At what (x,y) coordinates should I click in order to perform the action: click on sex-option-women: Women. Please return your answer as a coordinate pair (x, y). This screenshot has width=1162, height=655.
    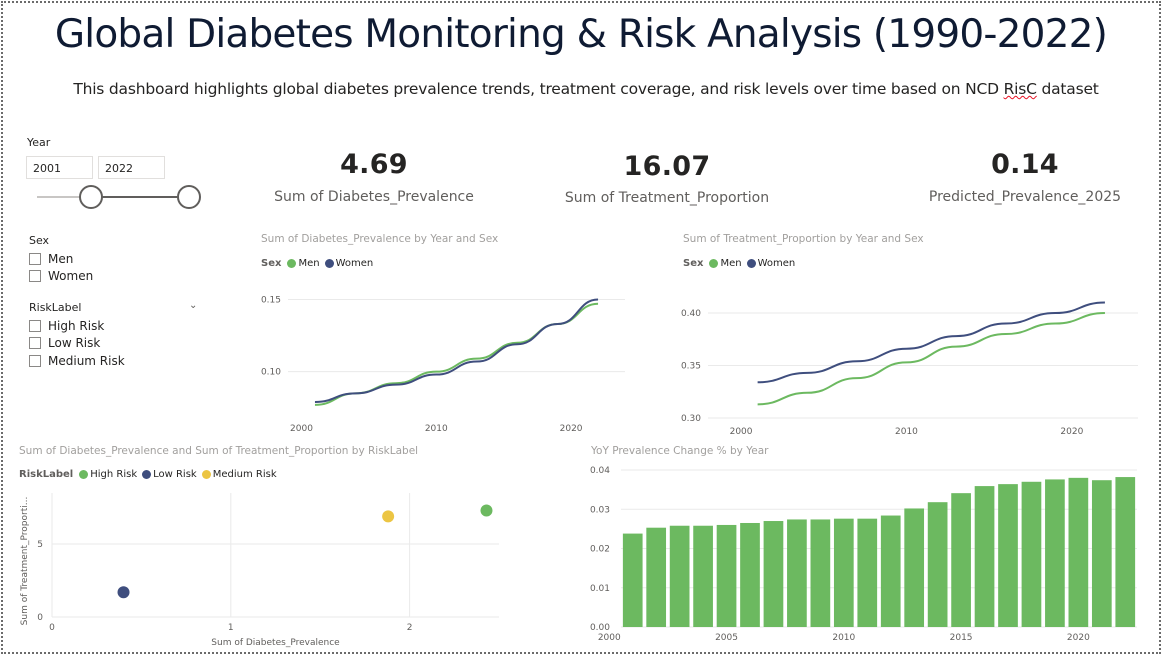
    Looking at the image, I should click on (61, 275).